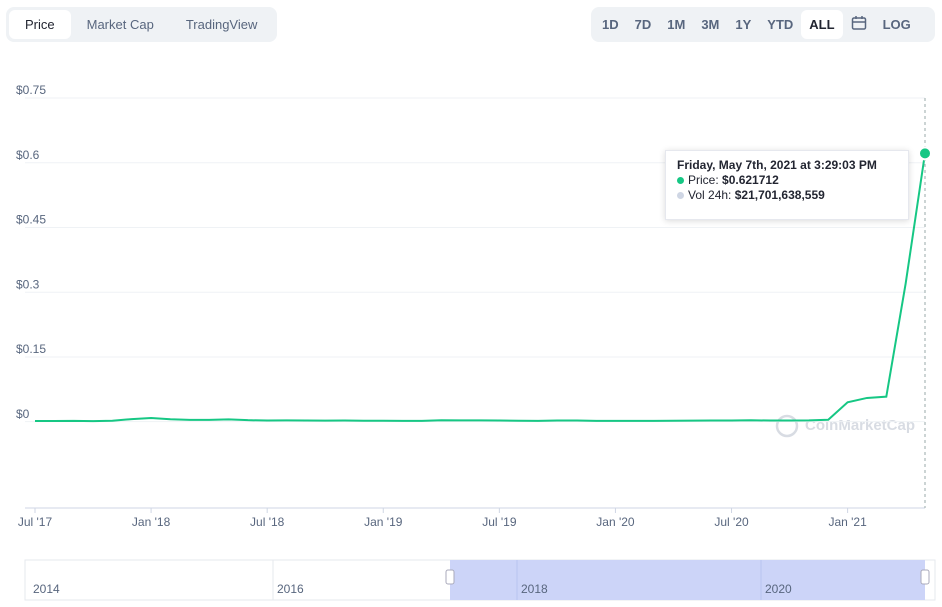 This screenshot has width=942, height=607. What do you see at coordinates (31, 349) in the screenshot?
I see `y-tick-label: $0.15` at bounding box center [31, 349].